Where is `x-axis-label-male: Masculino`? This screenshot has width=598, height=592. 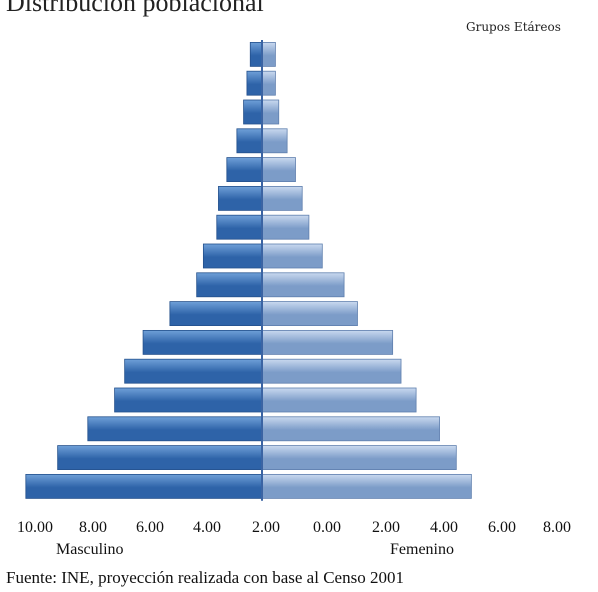
x-axis-label-male: Masculino is located at coordinates (90, 549).